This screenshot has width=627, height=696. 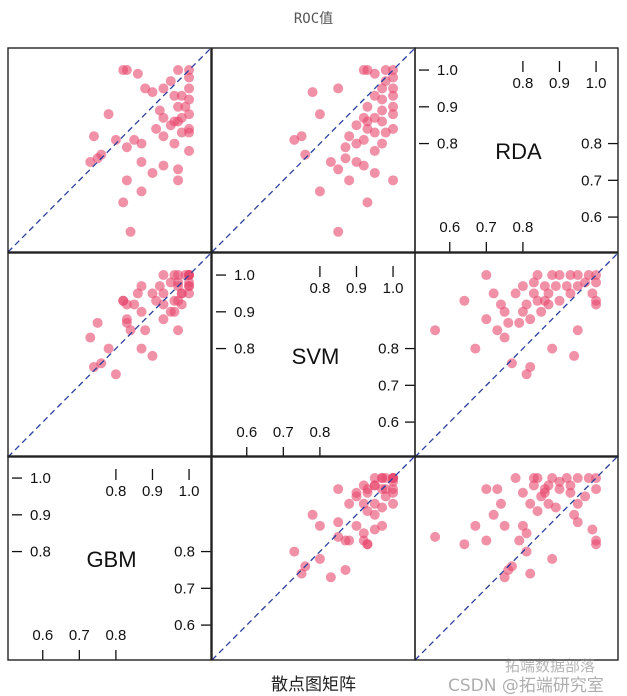 I want to click on tick-label-top: 0.8, so click(x=115, y=491).